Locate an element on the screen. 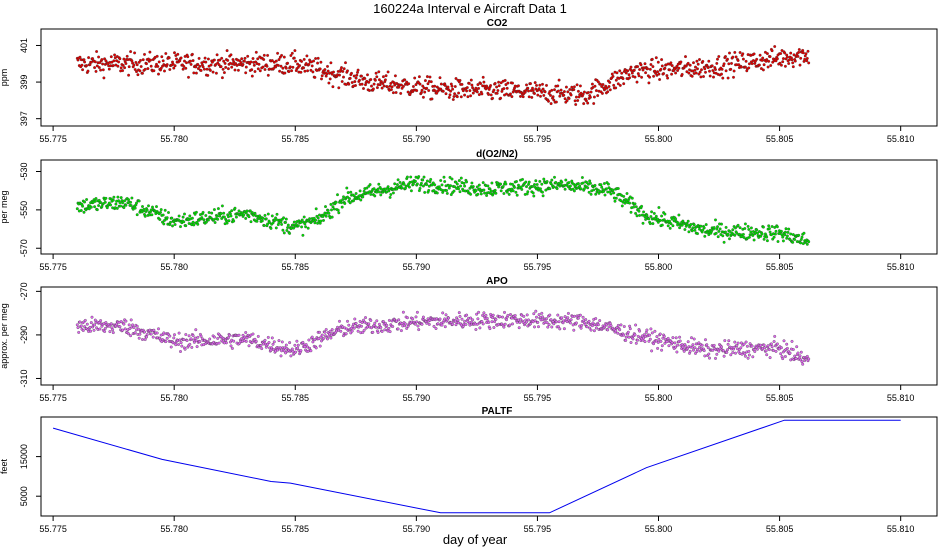 The image size is (950, 550). scatter-points is located at coordinates (443, 337).